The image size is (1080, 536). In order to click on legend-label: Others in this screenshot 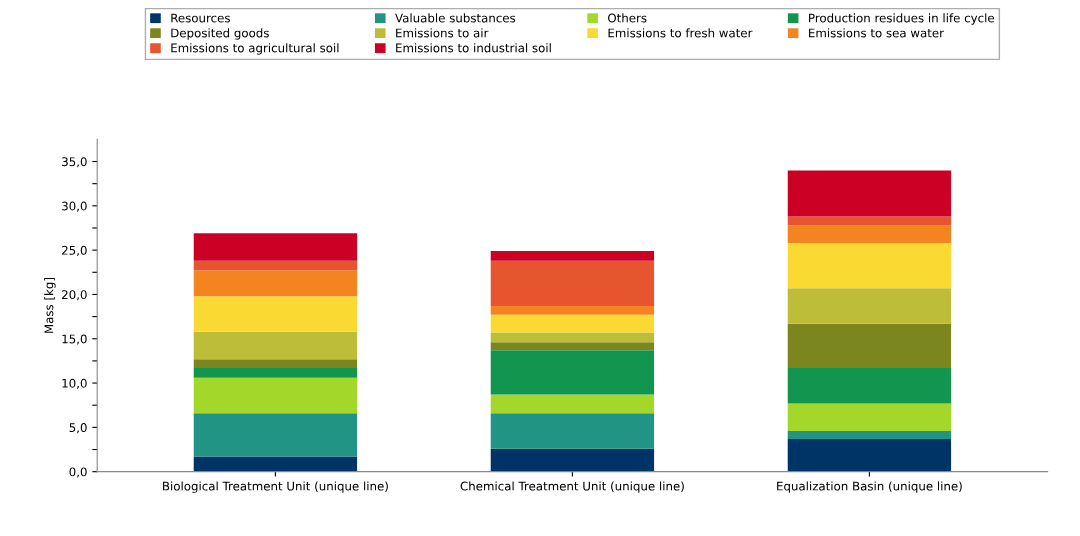, I will do `click(627, 18)`.